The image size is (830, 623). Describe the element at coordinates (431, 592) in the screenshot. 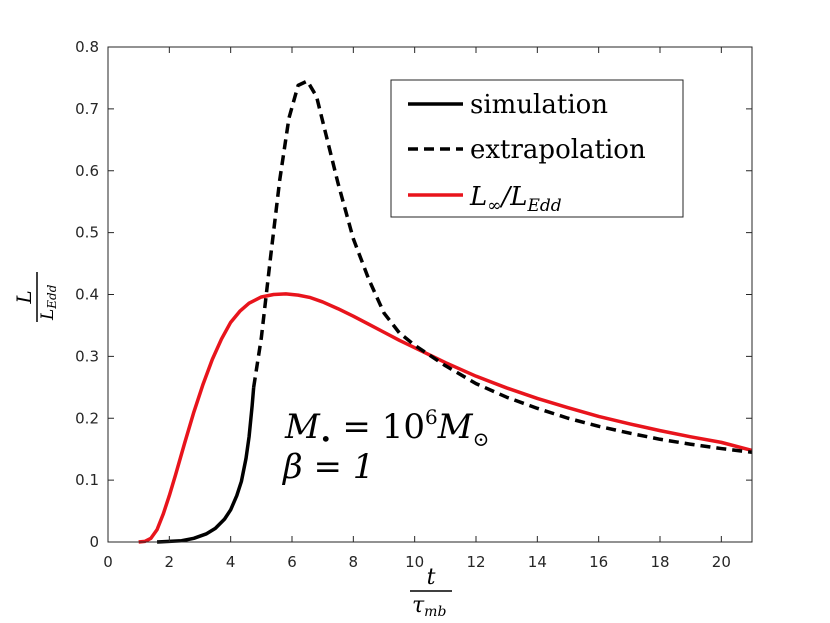

I see `x-axis-label: t τmb` at that location.